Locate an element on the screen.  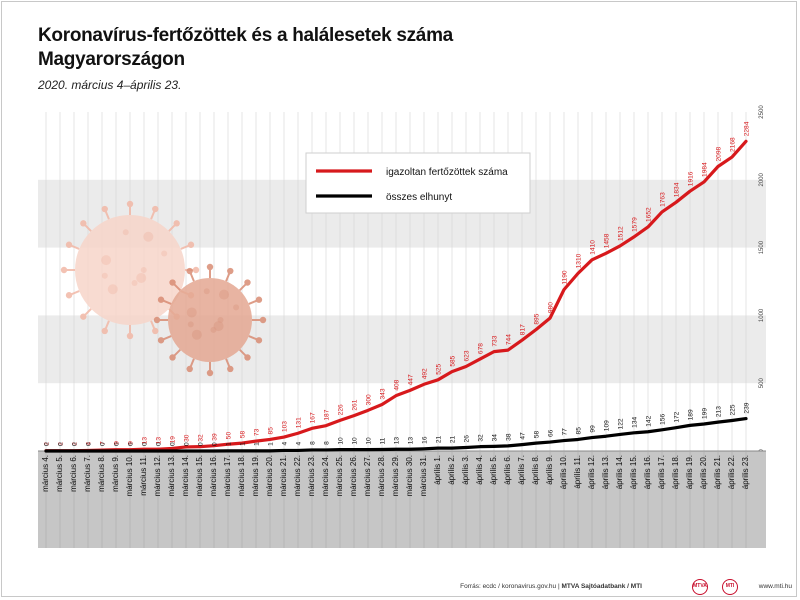
data-label-infected: 261 is located at coordinates (355, 404).